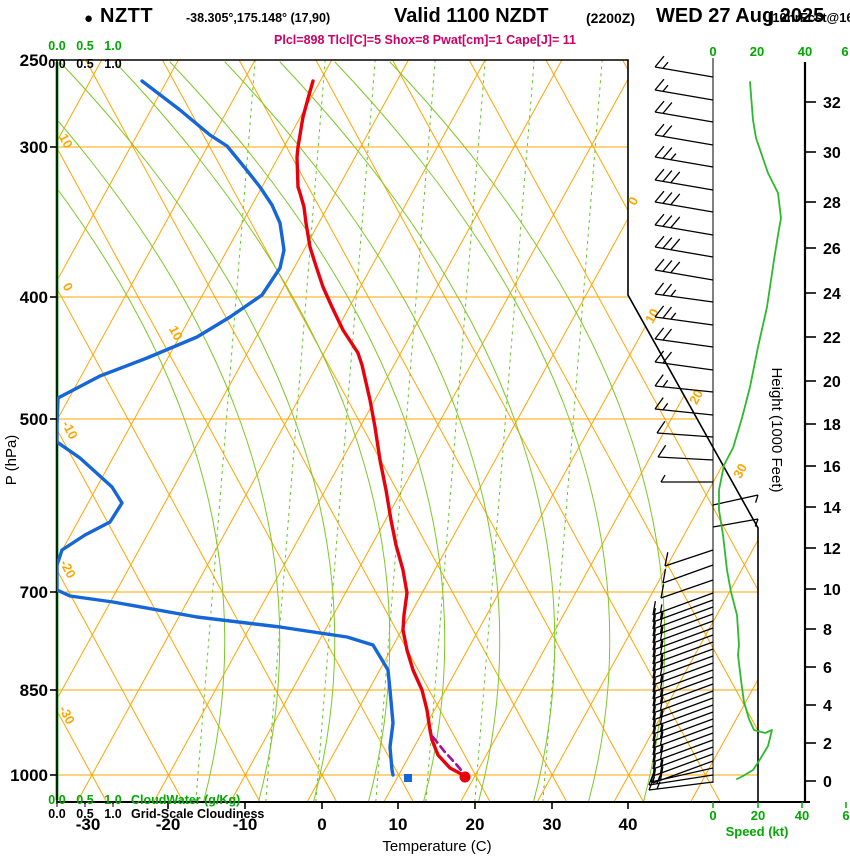 This screenshot has width=850, height=860. Describe the element at coordinates (832, 103) in the screenshot. I see `svg-text: 32` at that location.